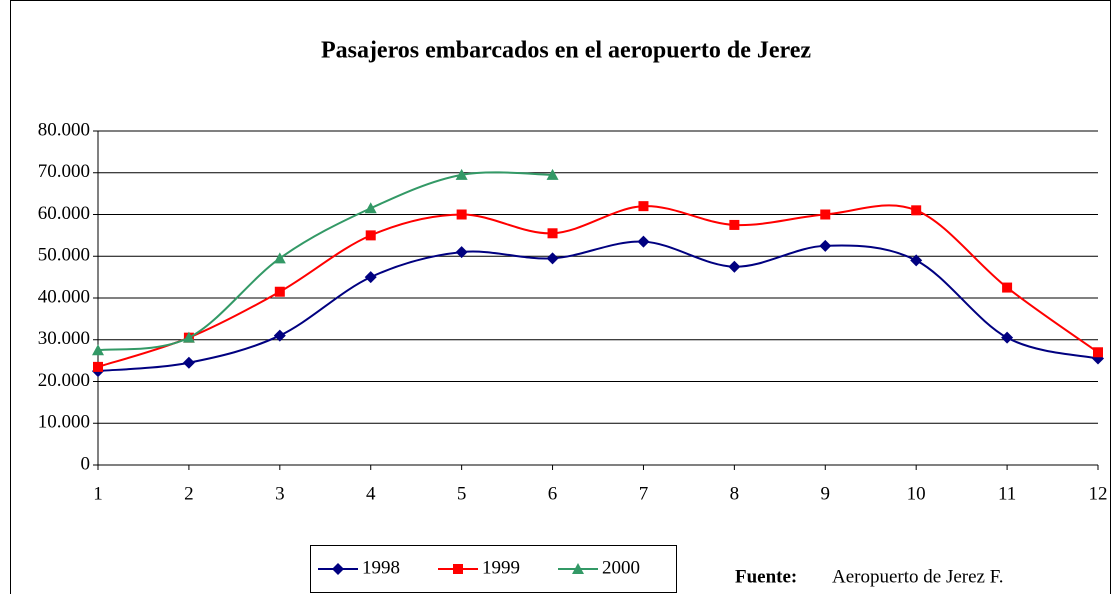  I want to click on x-tick-label: 5, so click(462, 493).